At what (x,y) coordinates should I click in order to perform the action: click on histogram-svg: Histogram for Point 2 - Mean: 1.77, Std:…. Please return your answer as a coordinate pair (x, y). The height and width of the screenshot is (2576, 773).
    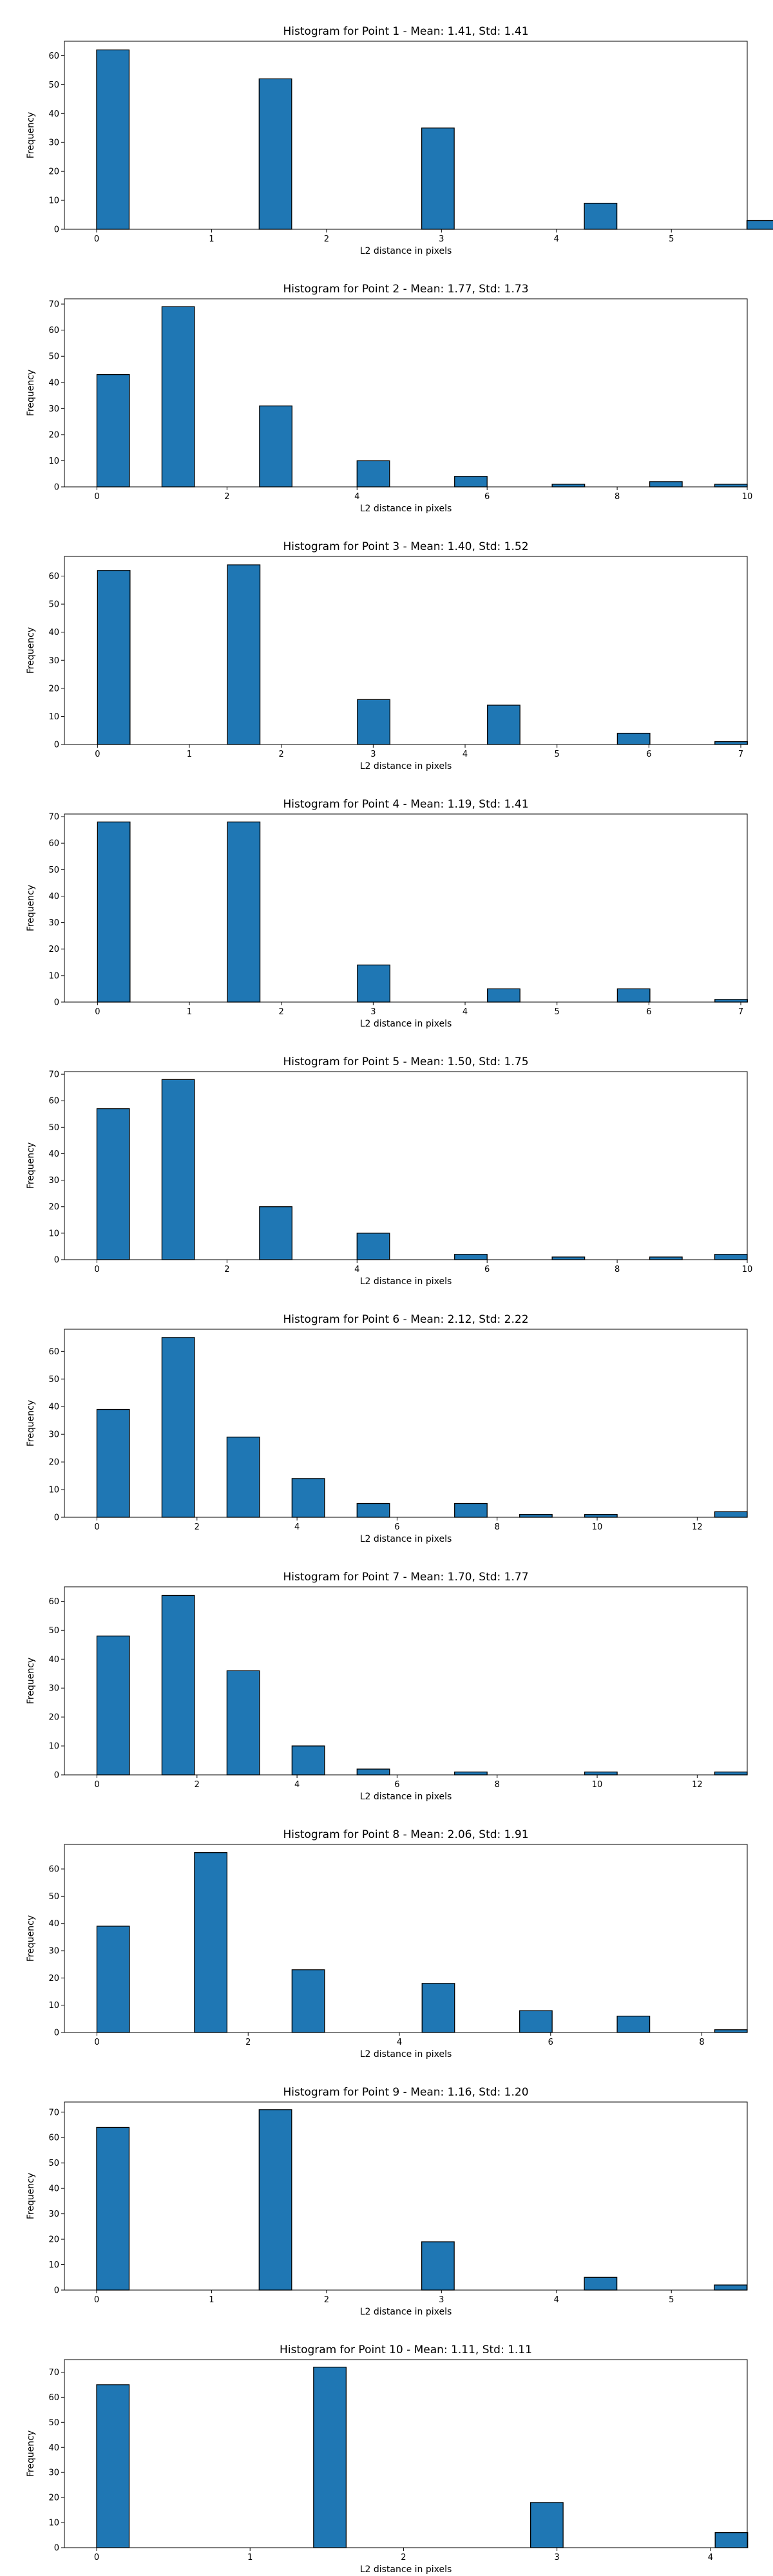
    Looking at the image, I should click on (389, 399).